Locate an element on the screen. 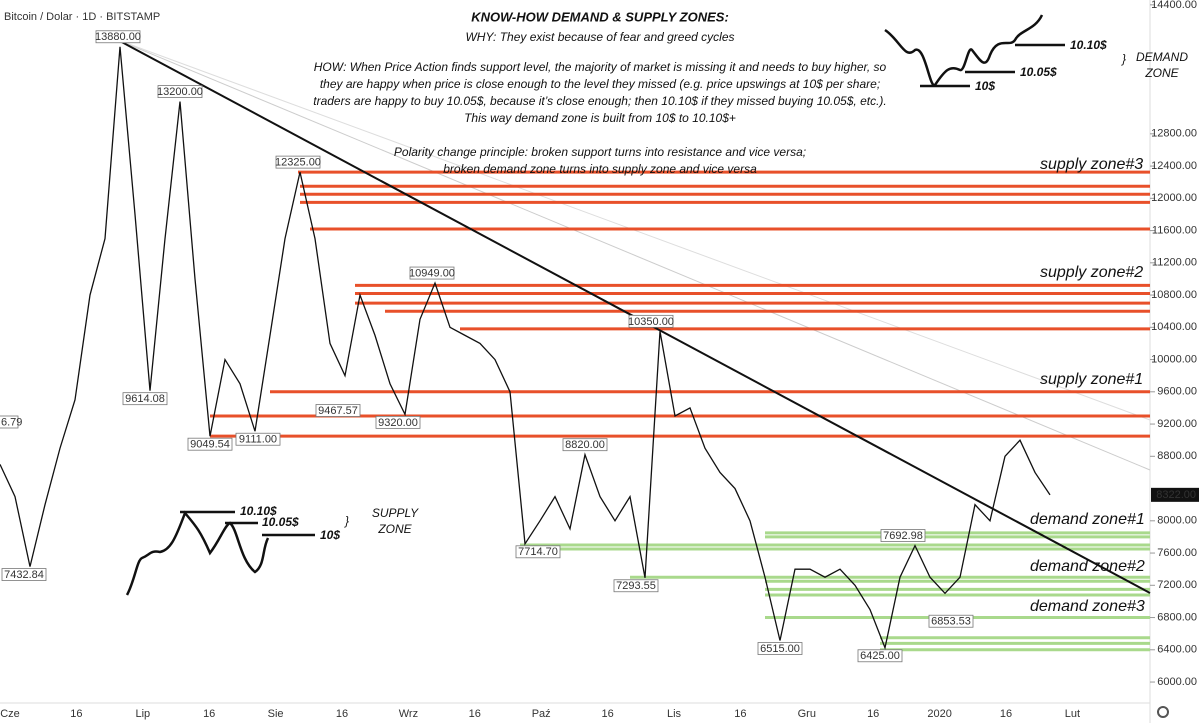 Image resolution: width=1200 pixels, height=723 pixels. price-label: 13880.00 is located at coordinates (118, 37).